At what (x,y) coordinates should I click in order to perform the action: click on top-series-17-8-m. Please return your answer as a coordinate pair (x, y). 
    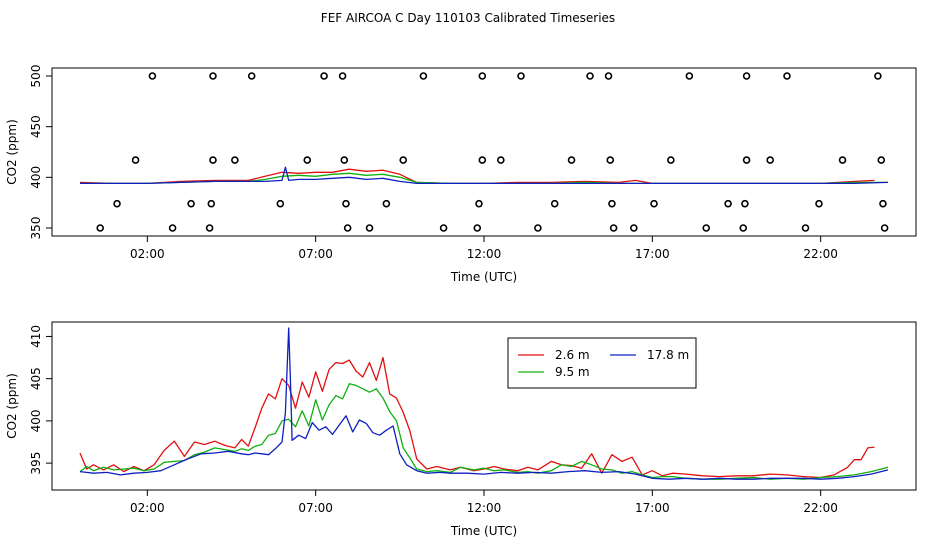
    Looking at the image, I should click on (484, 175).